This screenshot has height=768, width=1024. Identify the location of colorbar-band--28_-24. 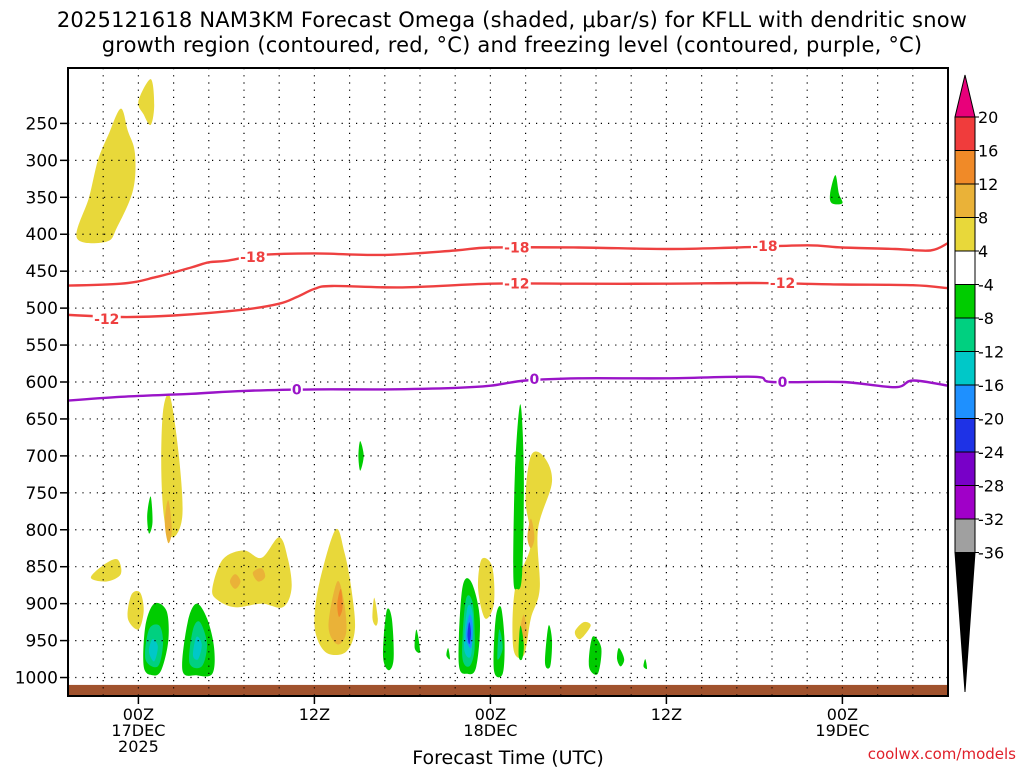
(965, 468).